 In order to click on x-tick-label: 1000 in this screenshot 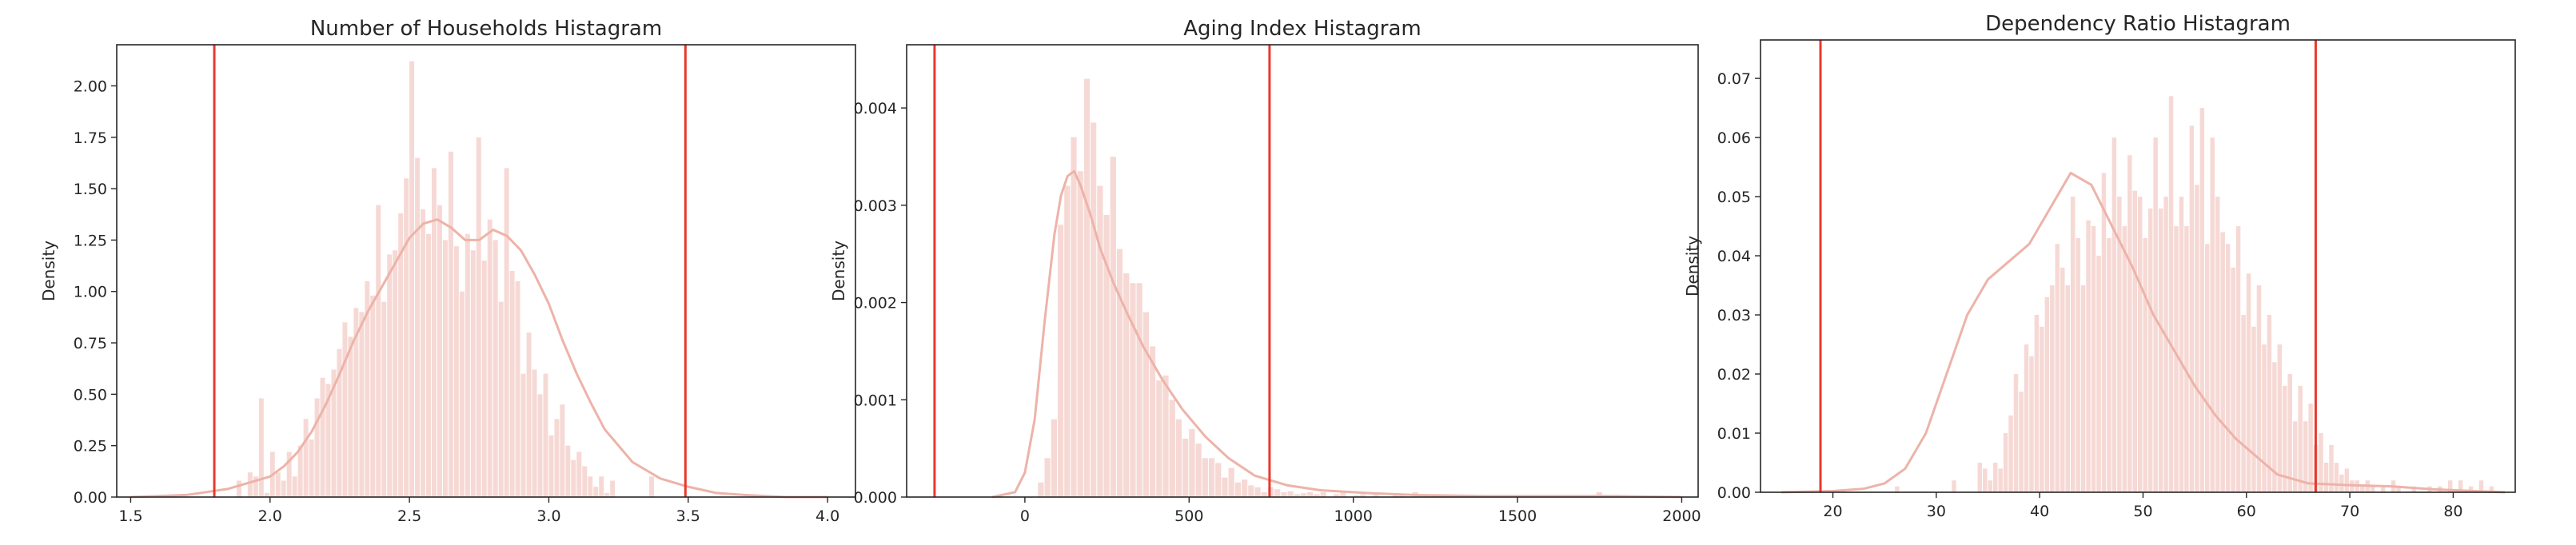, I will do `click(1353, 516)`.